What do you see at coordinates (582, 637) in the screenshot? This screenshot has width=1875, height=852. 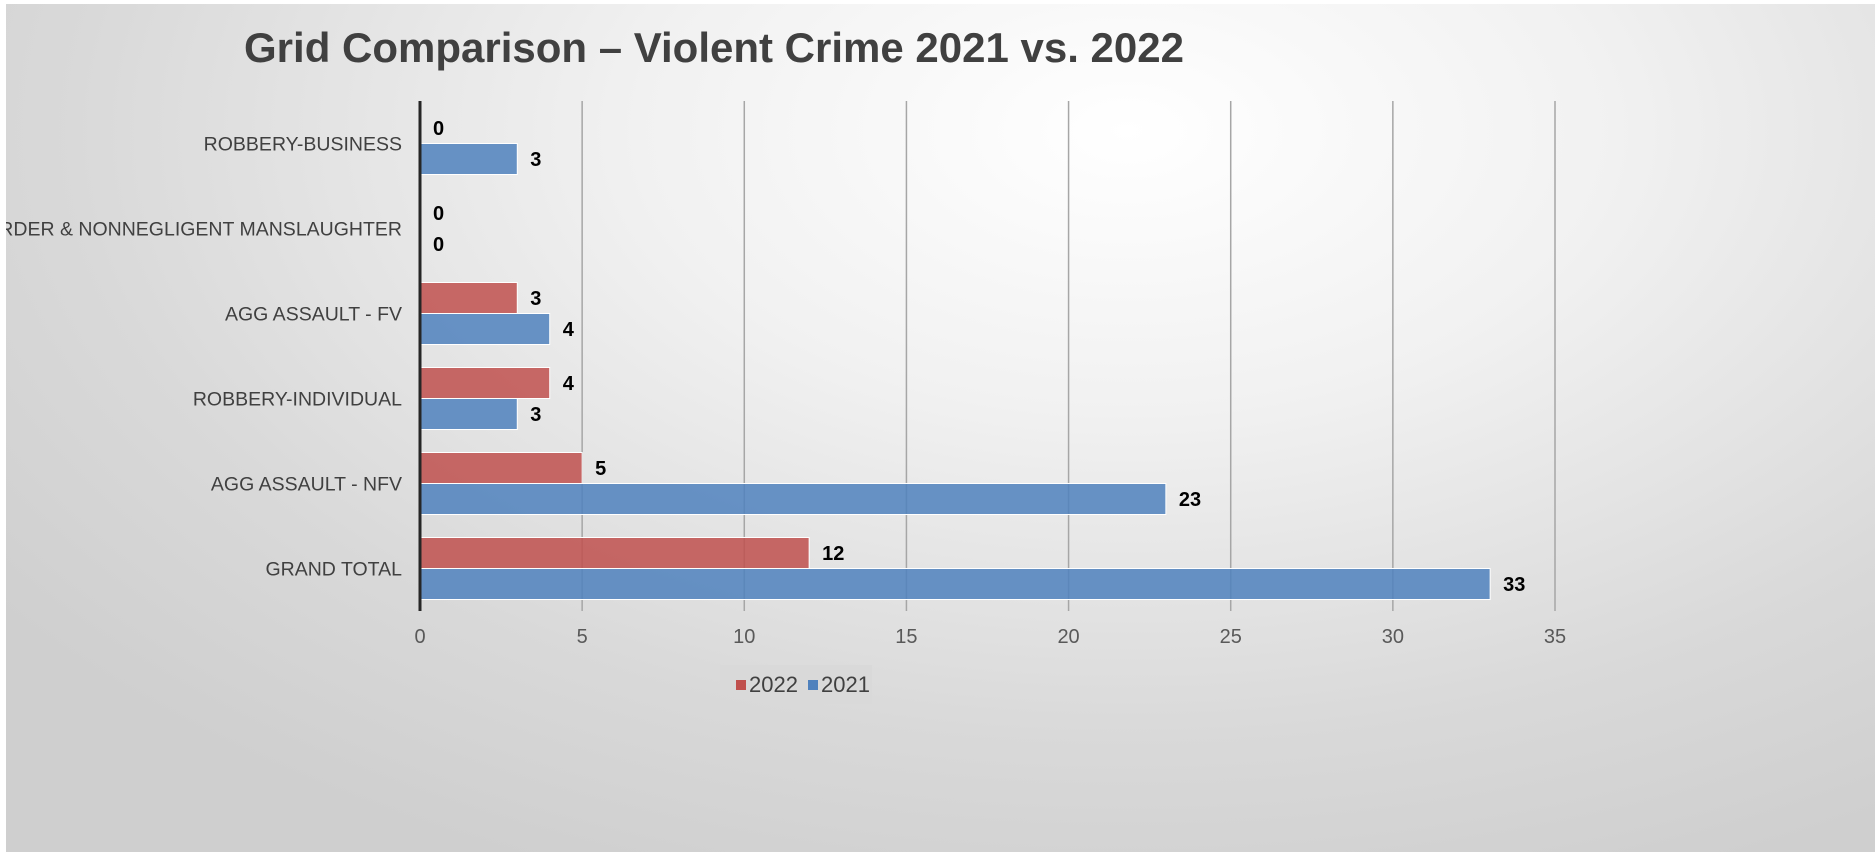 I see `x-tick-label: 5` at bounding box center [582, 637].